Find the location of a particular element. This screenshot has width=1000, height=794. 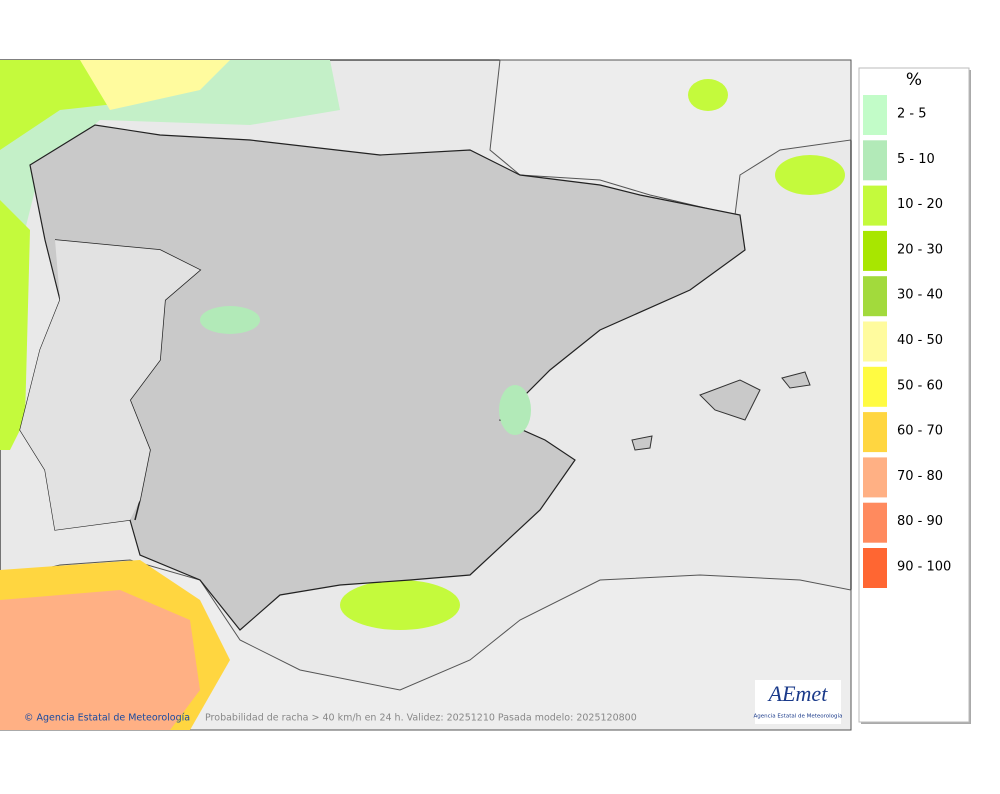

legend-label: 80 - 90 is located at coordinates (920, 521).